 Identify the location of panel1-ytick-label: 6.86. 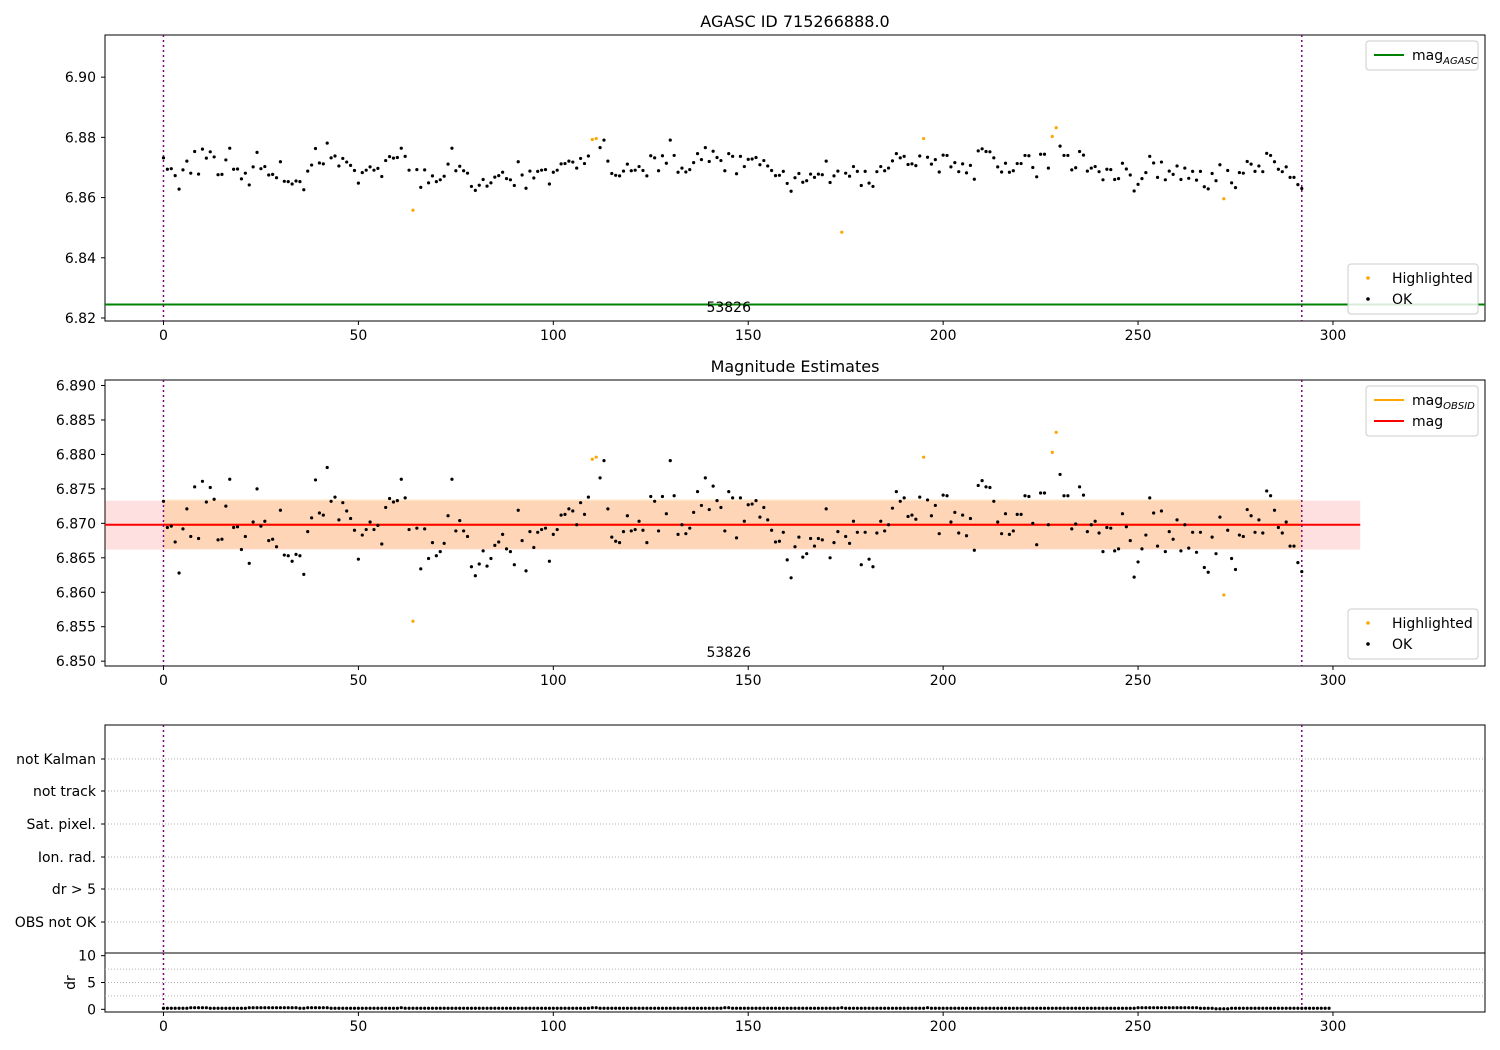
(80, 199).